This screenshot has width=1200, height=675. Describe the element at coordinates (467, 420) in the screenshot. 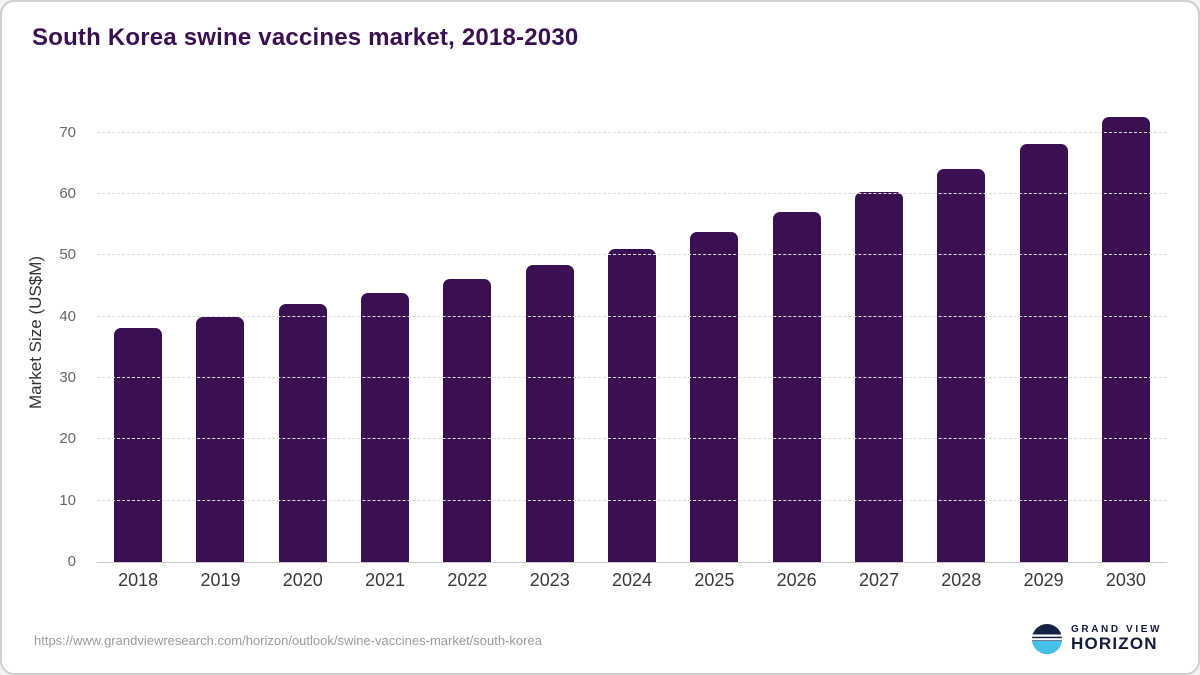

I see `bar-2022` at that location.